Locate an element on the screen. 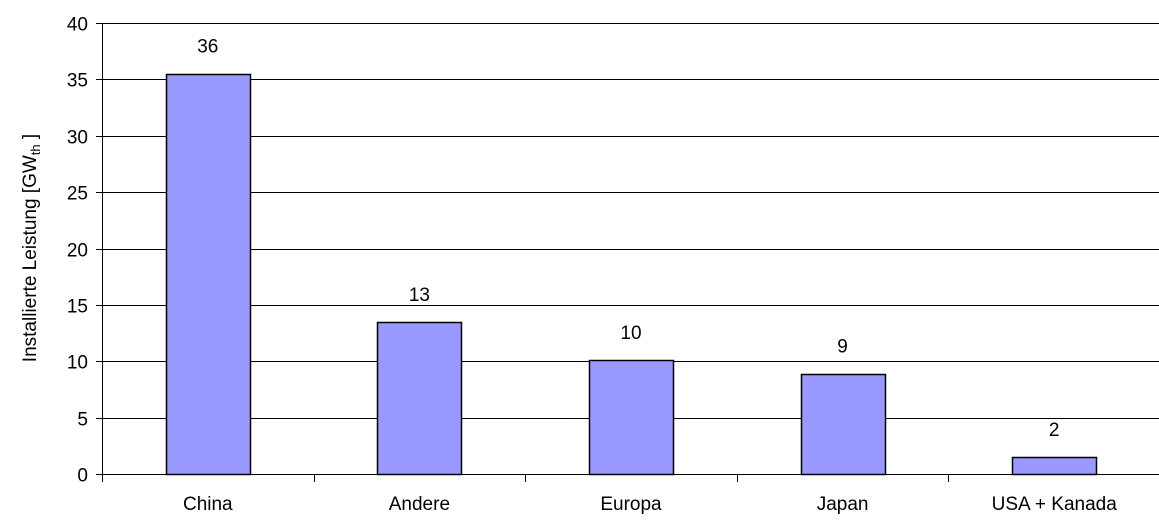 This screenshot has height=523, width=1159. bar-andere is located at coordinates (419, 398).